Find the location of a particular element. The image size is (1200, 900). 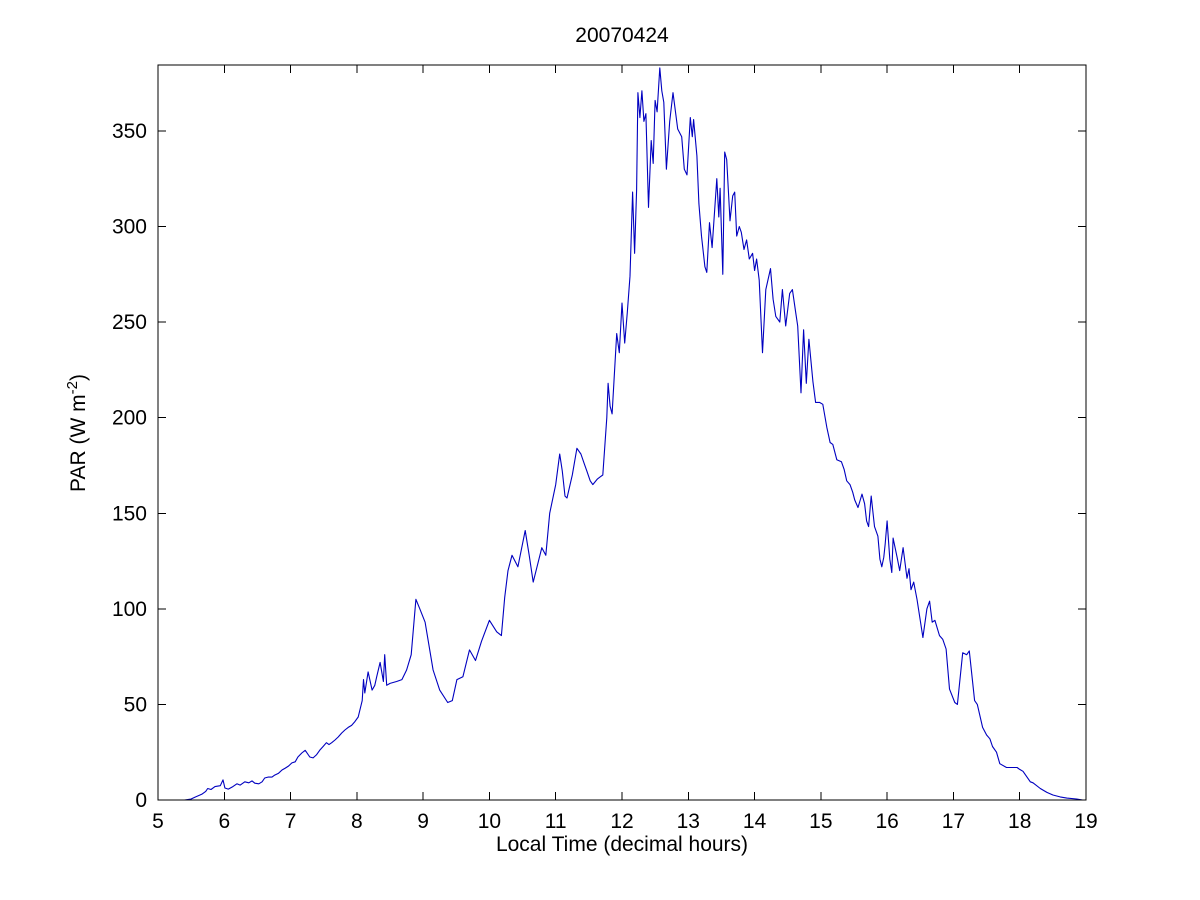

x-tick-label: 12 is located at coordinates (621, 821).